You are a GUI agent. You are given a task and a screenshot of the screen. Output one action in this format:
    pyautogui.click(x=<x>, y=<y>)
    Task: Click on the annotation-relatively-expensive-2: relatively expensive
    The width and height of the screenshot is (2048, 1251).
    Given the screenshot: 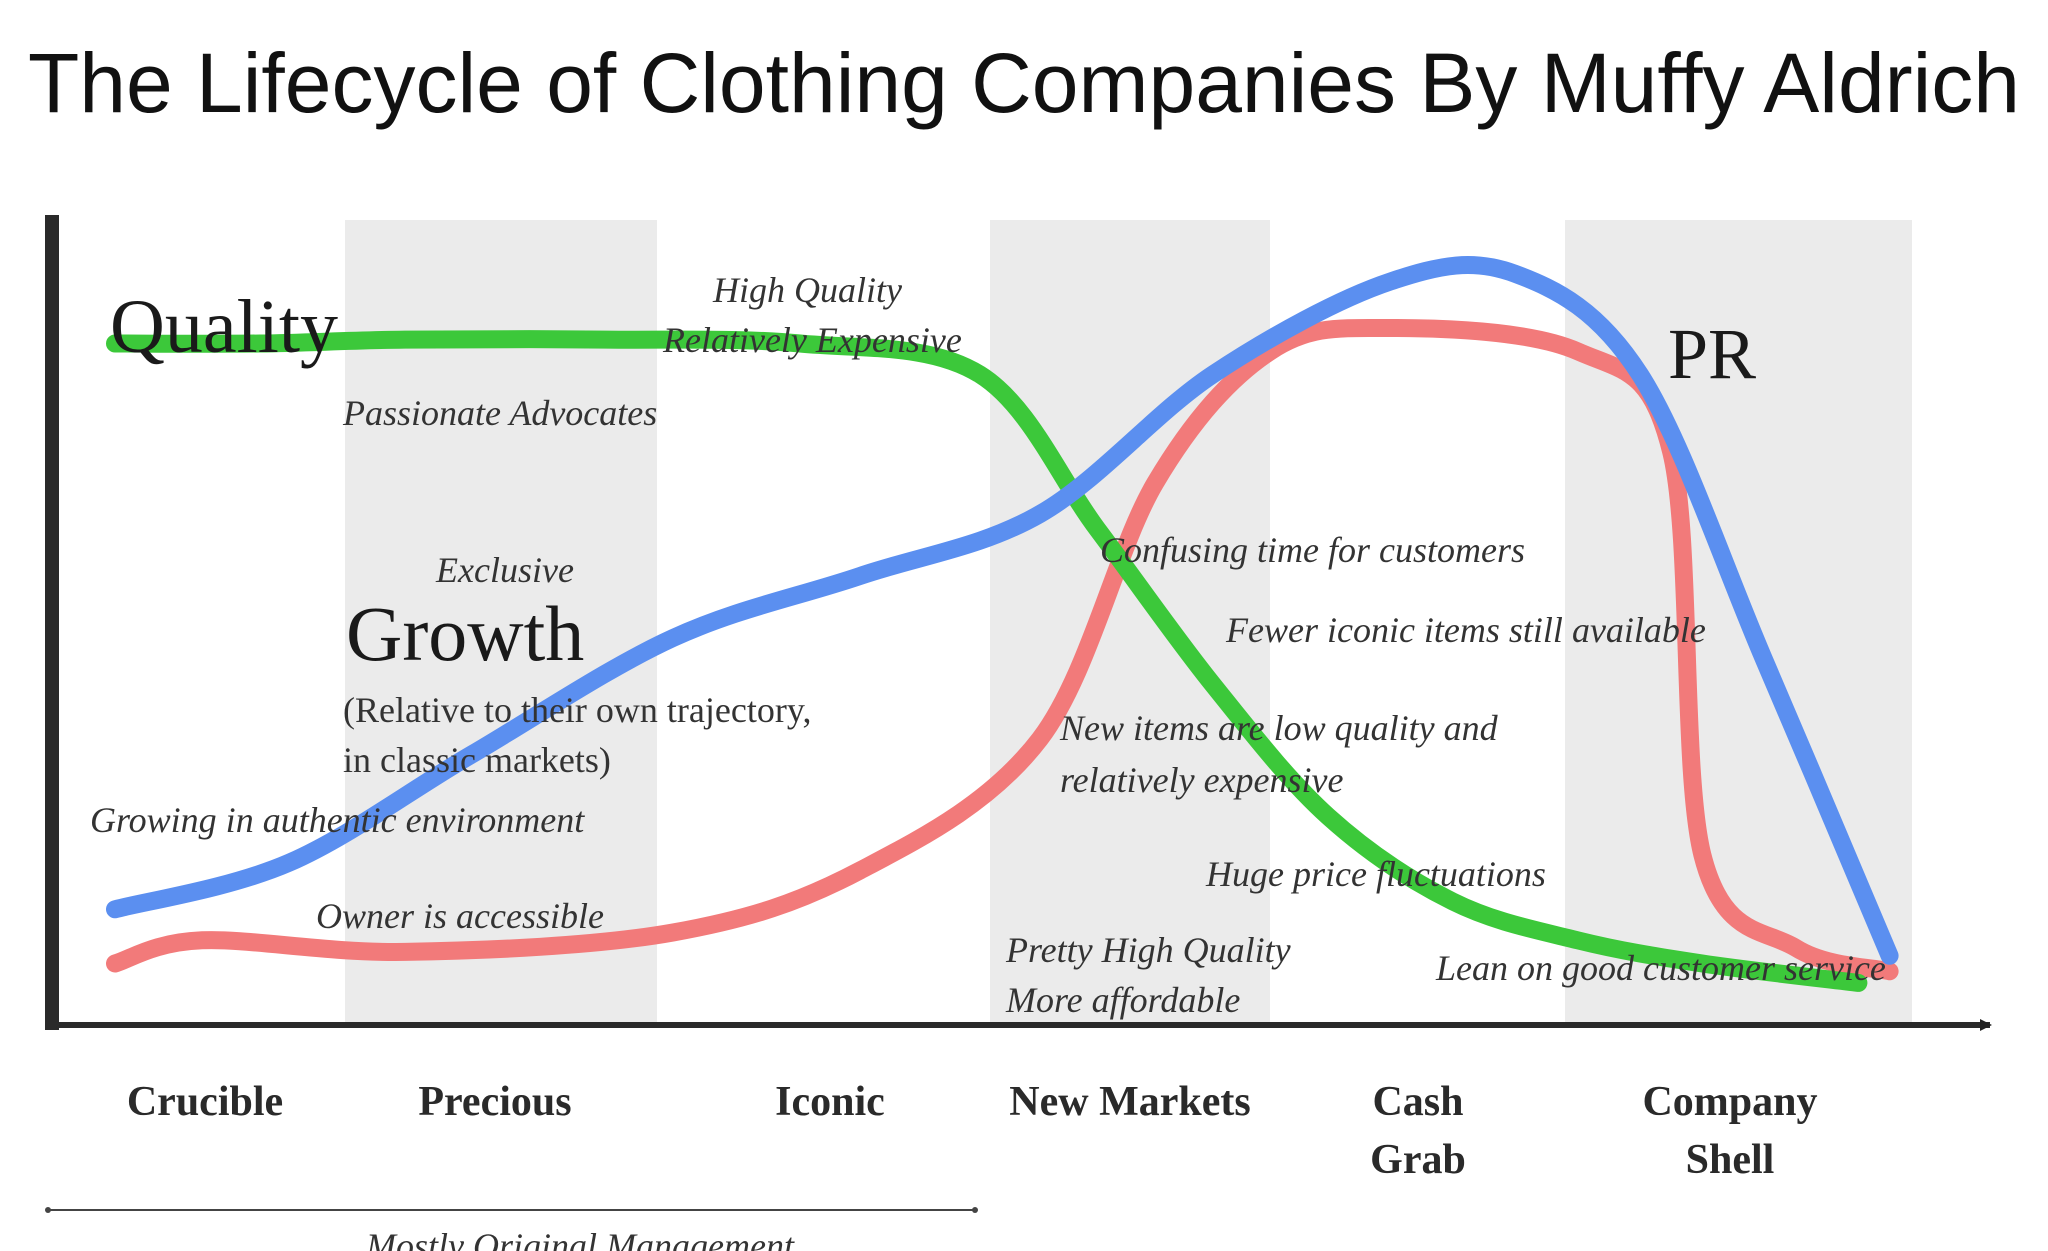 What is the action you would take?
    pyautogui.click(x=1202, y=780)
    